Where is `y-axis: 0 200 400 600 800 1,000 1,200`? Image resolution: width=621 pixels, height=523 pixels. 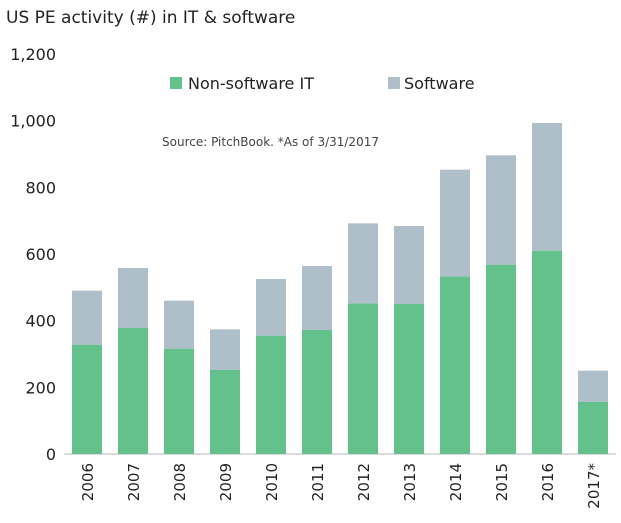 y-axis: 0 200 400 600 800 1,000 1,200 is located at coordinates (33, 254).